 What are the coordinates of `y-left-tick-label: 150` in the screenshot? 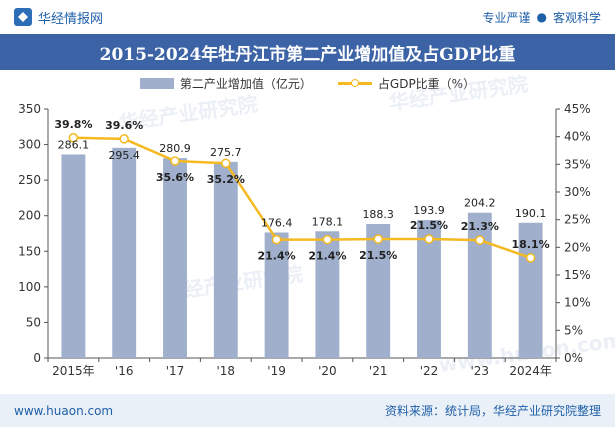 It's located at (29, 251).